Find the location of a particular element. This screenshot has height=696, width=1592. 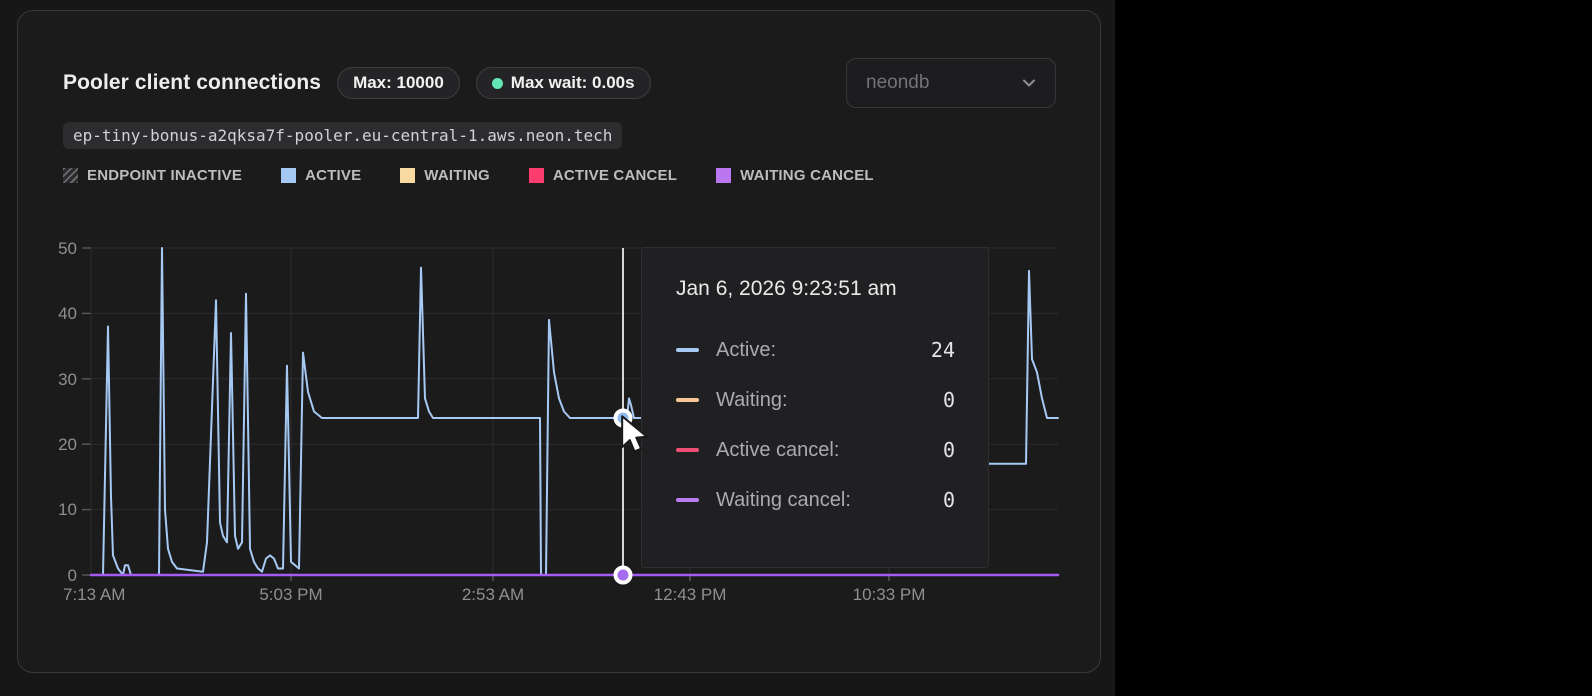

tooltip-value-waiting: 0 is located at coordinates (948, 400).